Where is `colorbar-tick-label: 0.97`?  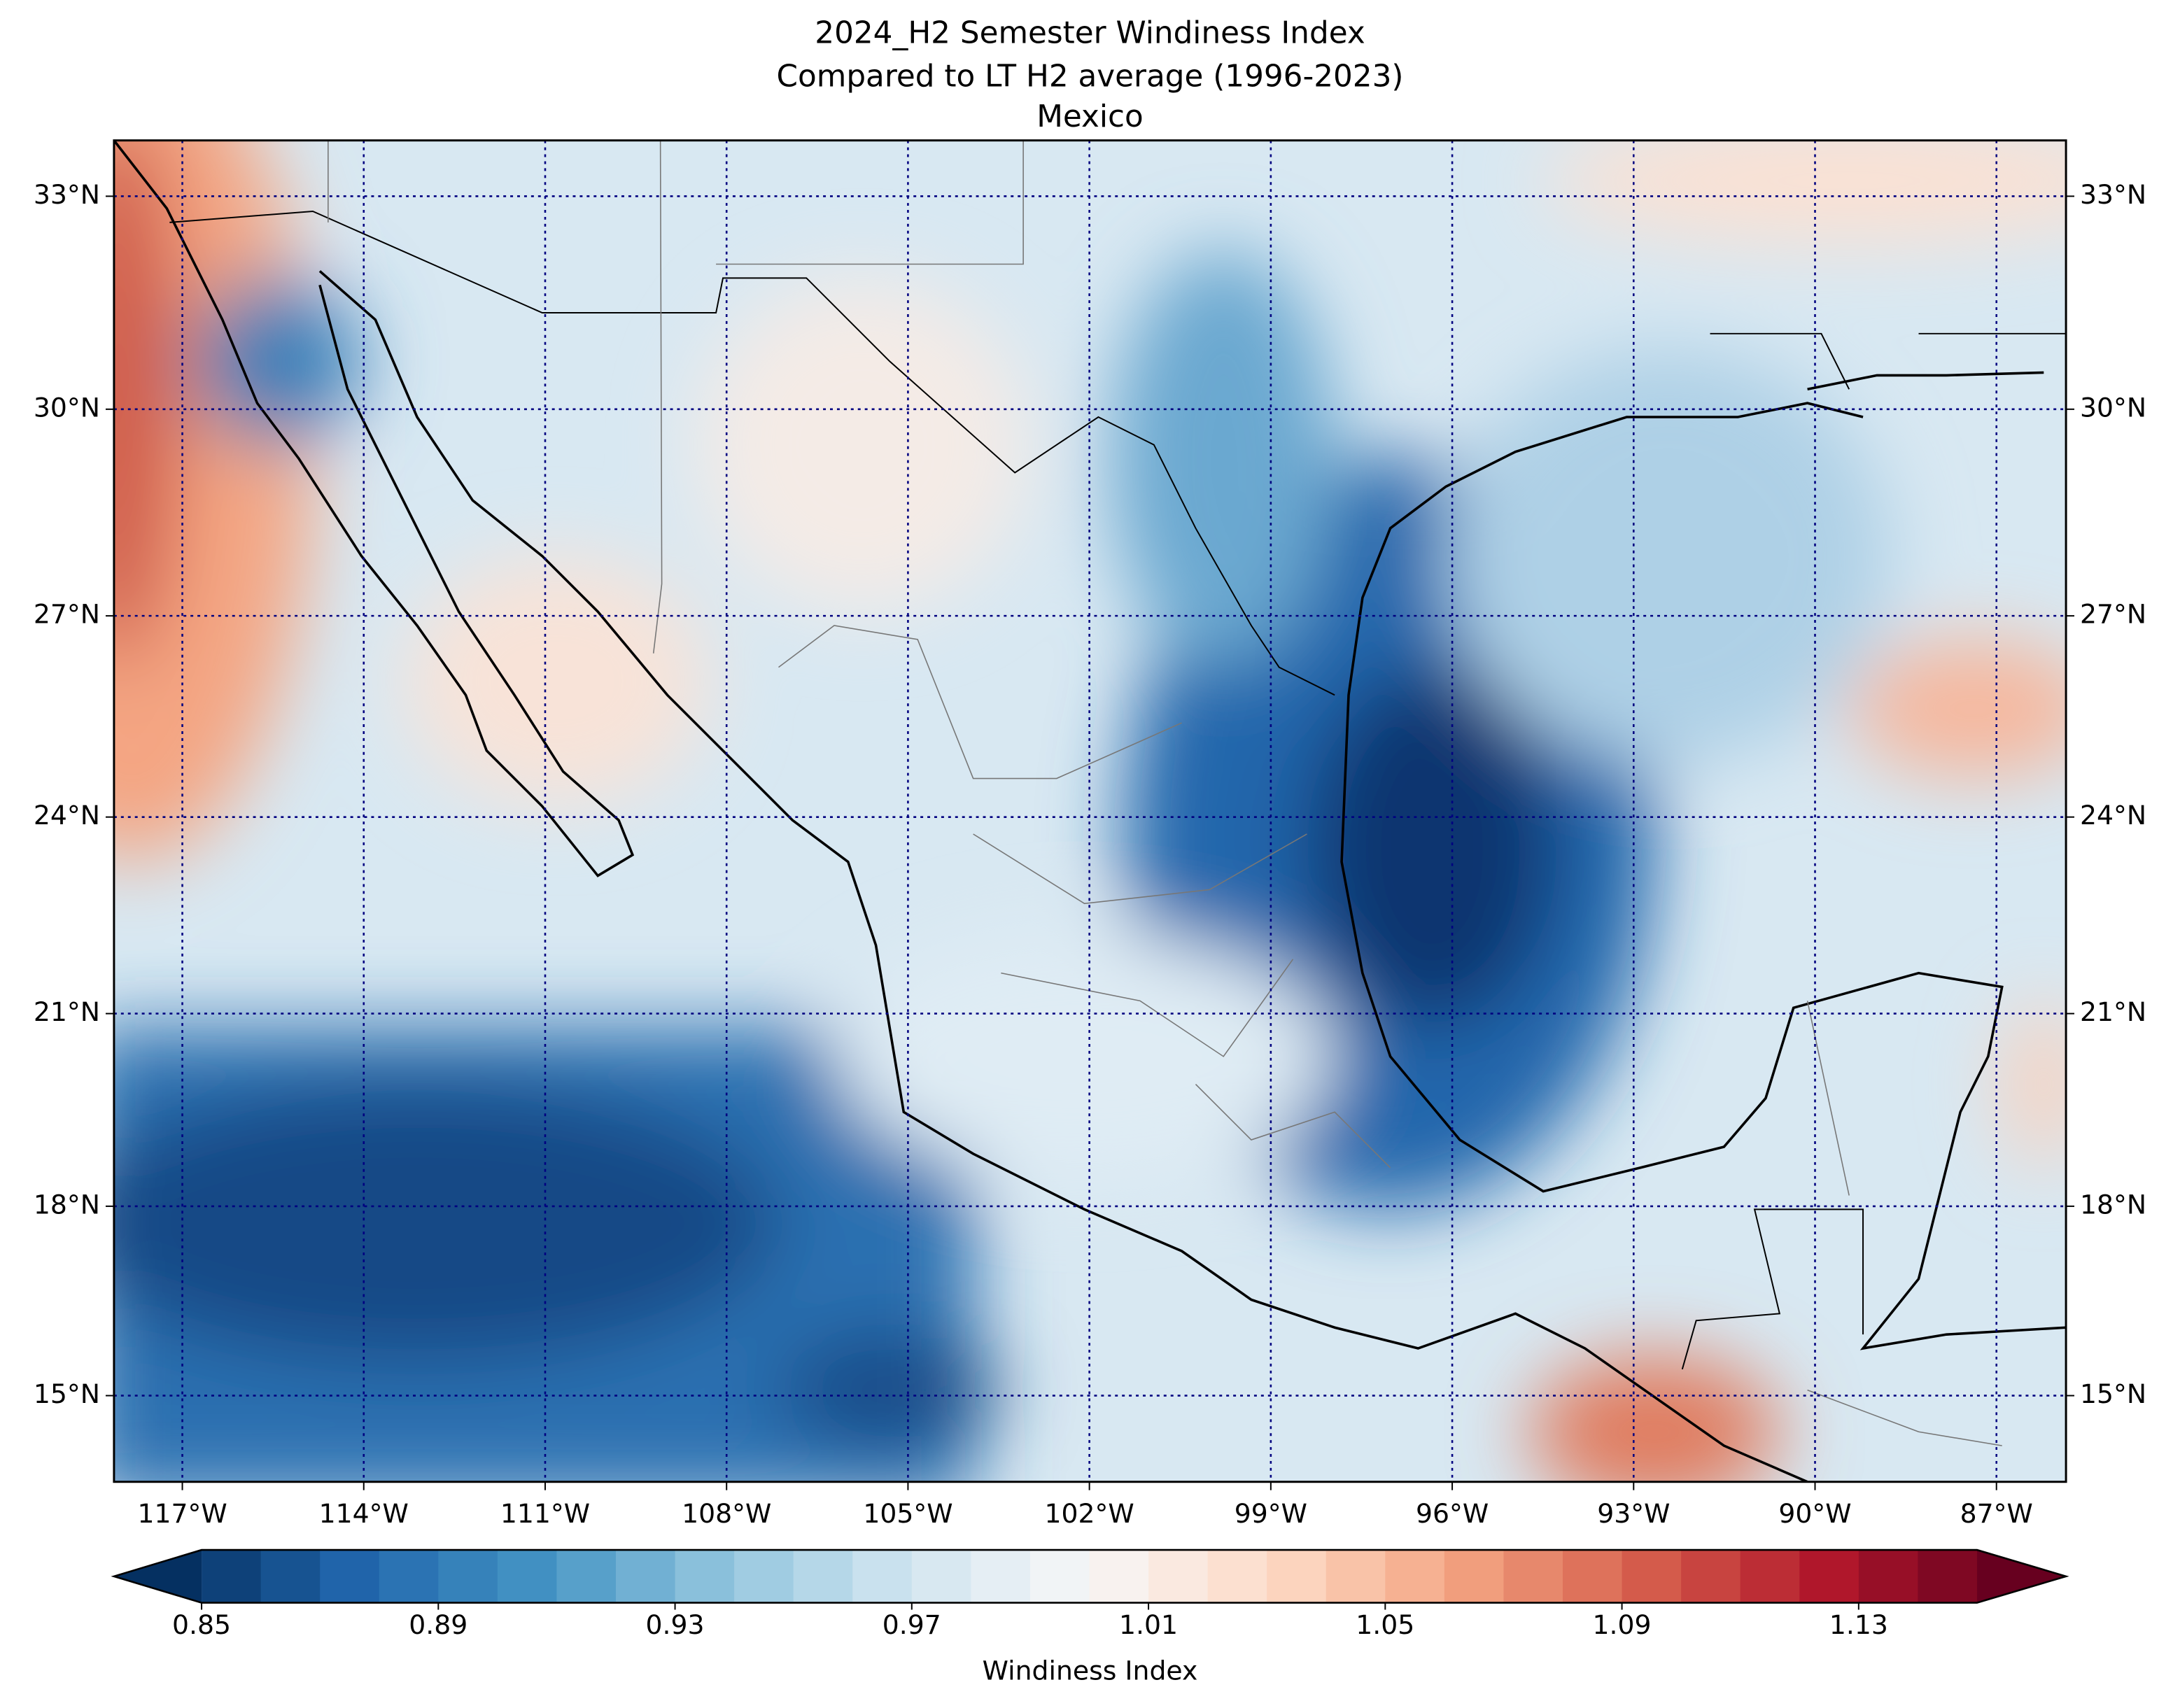
colorbar-tick-label: 0.97 is located at coordinates (911, 1625).